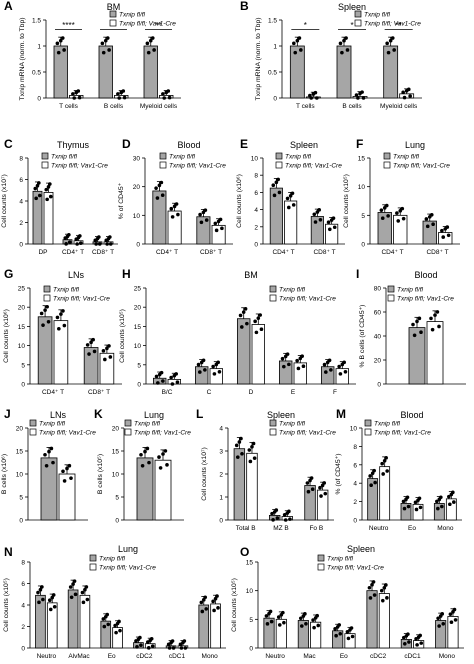 This screenshot has width=474, height=664. What do you see at coordinates (162, 433) in the screenshot?
I see `legend-label: Txnip fl/fl; Vav1-Cre` at bounding box center [162, 433].